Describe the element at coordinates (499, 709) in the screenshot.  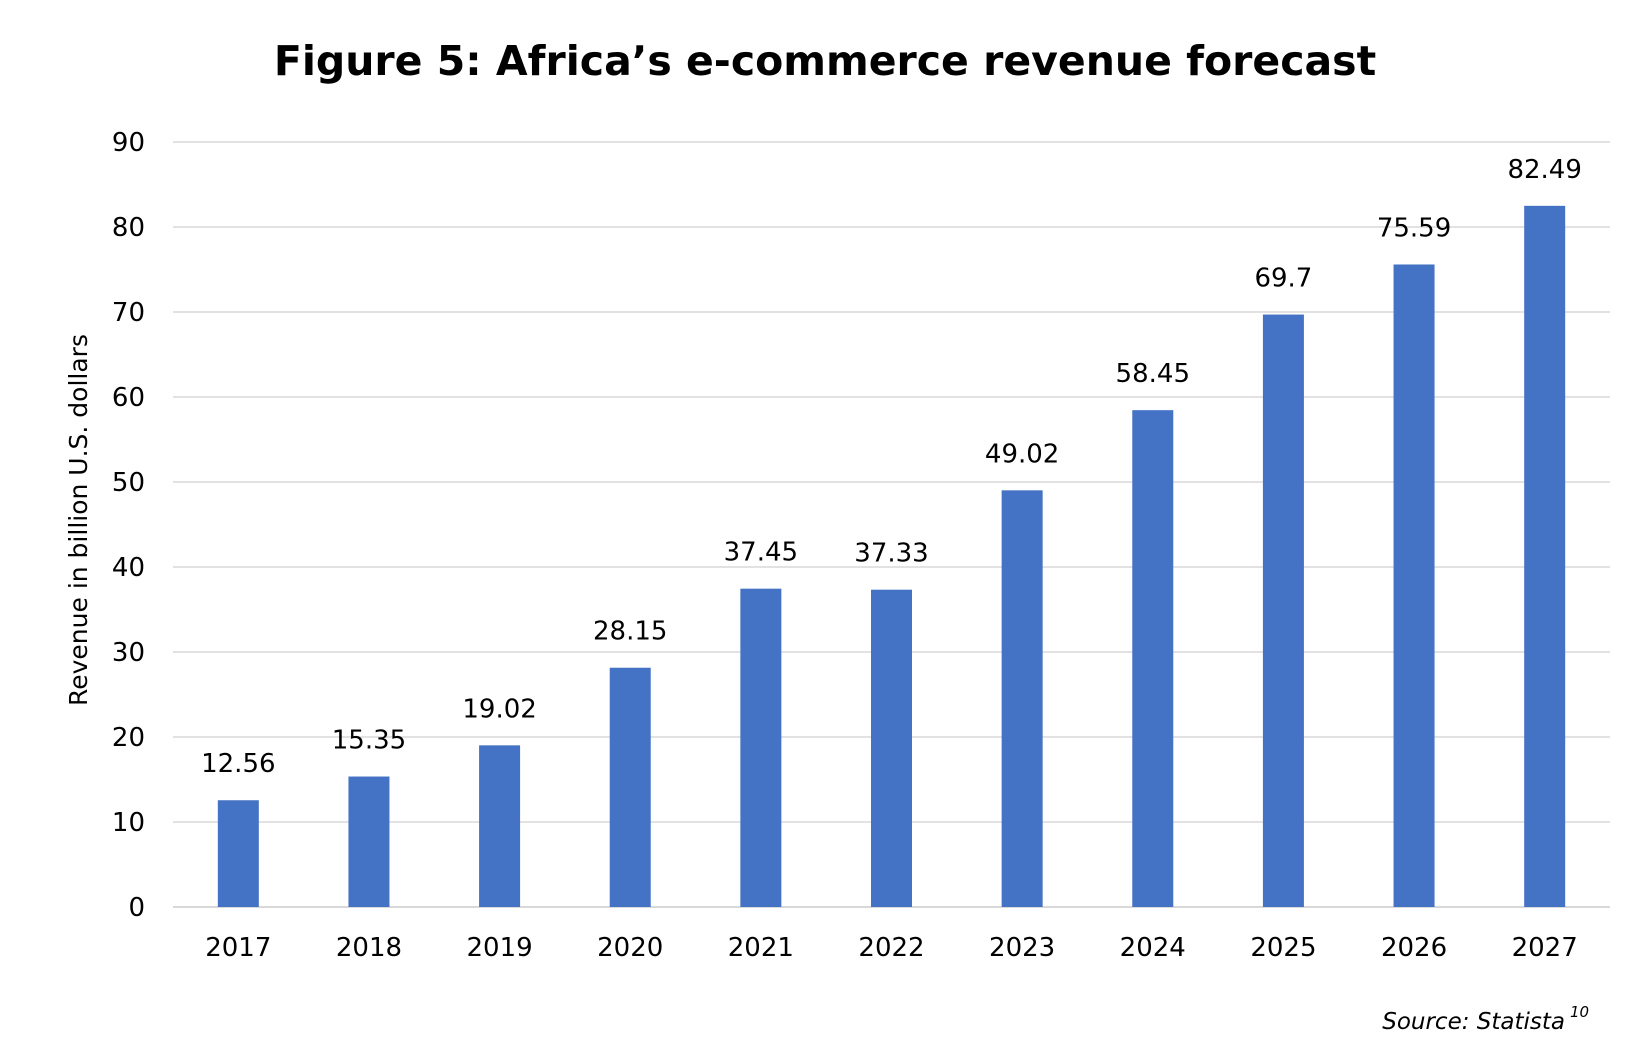
I see `data-label: 19.02` at that location.